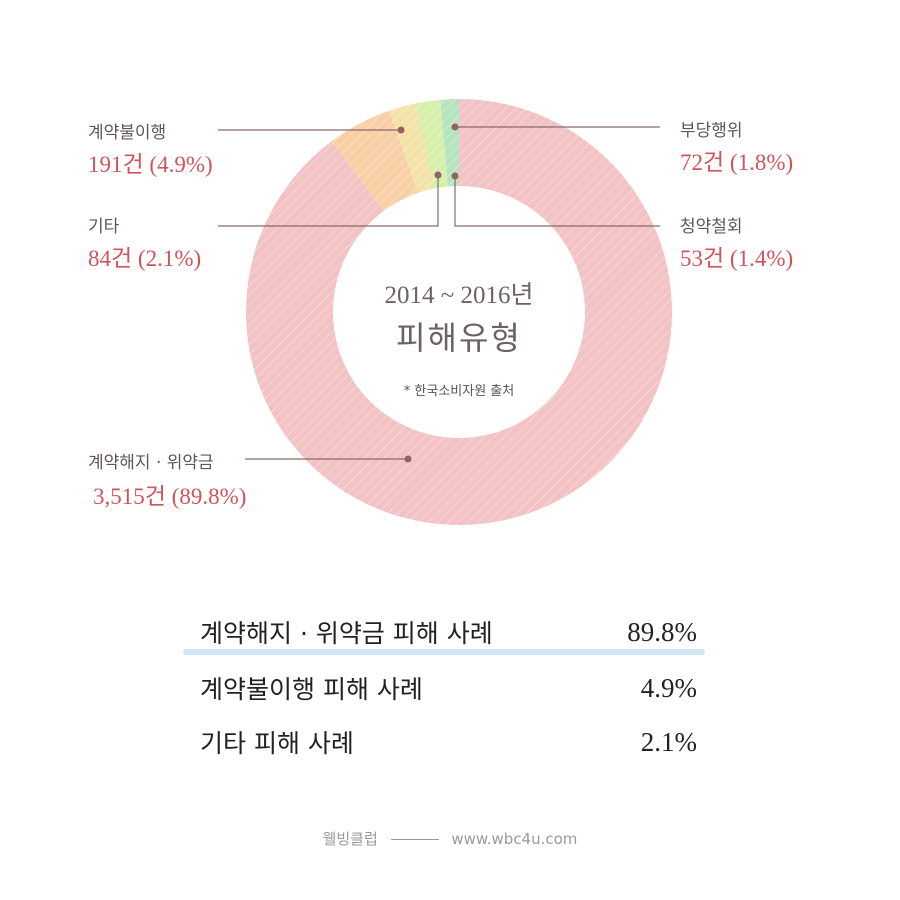 This screenshot has width=900, height=900. What do you see at coordinates (711, 131) in the screenshot?
I see `callout-name: 부당행위` at bounding box center [711, 131].